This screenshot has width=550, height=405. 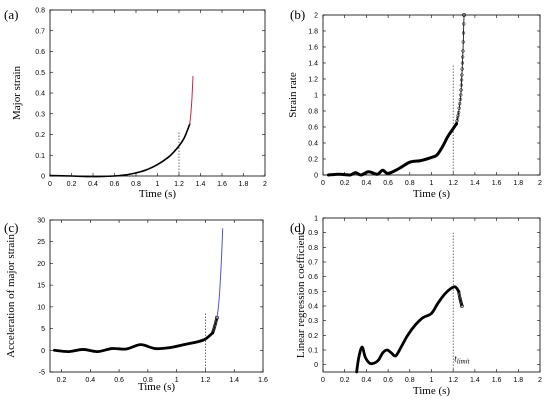 What do you see at coordinates (345, 183) in the screenshot?
I see `x-tick-label: 0.2` at bounding box center [345, 183].